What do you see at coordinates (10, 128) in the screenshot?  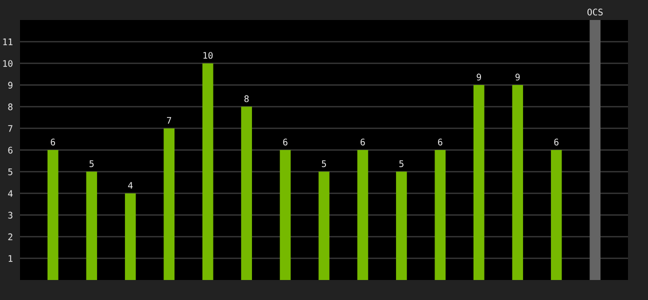 I see `y-tick-label: 7` at bounding box center [10, 128].